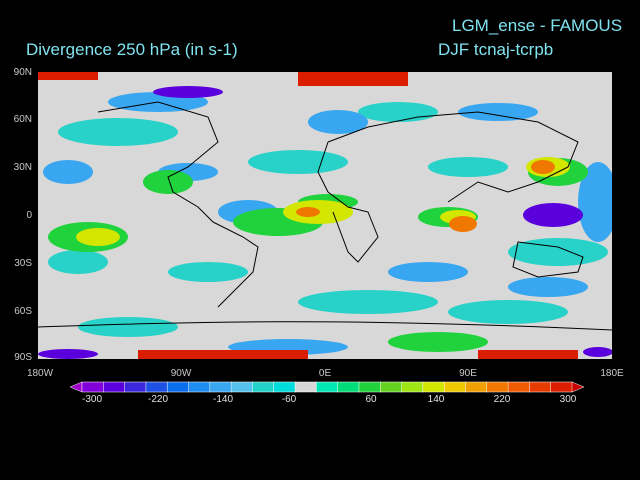  What do you see at coordinates (436, 399) in the screenshot?
I see `colorbar-label: 140` at bounding box center [436, 399].